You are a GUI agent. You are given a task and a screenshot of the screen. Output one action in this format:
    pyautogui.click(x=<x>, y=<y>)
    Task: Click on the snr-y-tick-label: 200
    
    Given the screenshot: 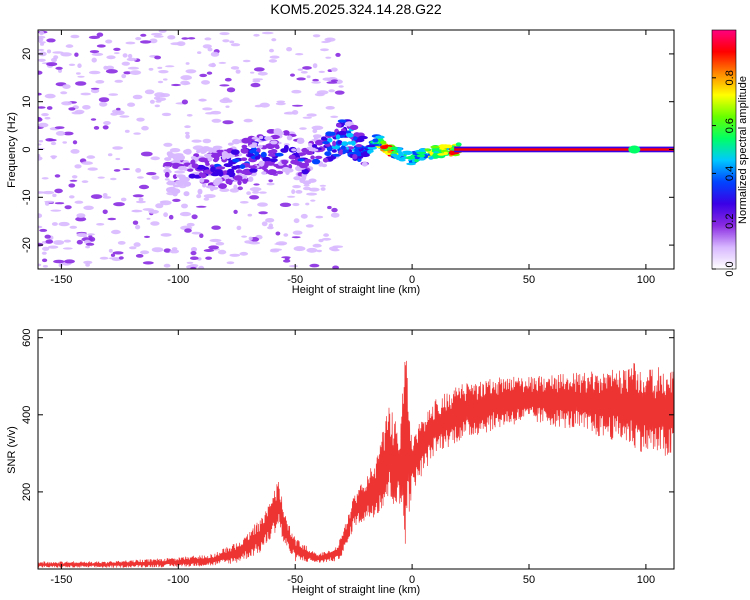 What is the action you would take?
    pyautogui.click(x=27, y=492)
    